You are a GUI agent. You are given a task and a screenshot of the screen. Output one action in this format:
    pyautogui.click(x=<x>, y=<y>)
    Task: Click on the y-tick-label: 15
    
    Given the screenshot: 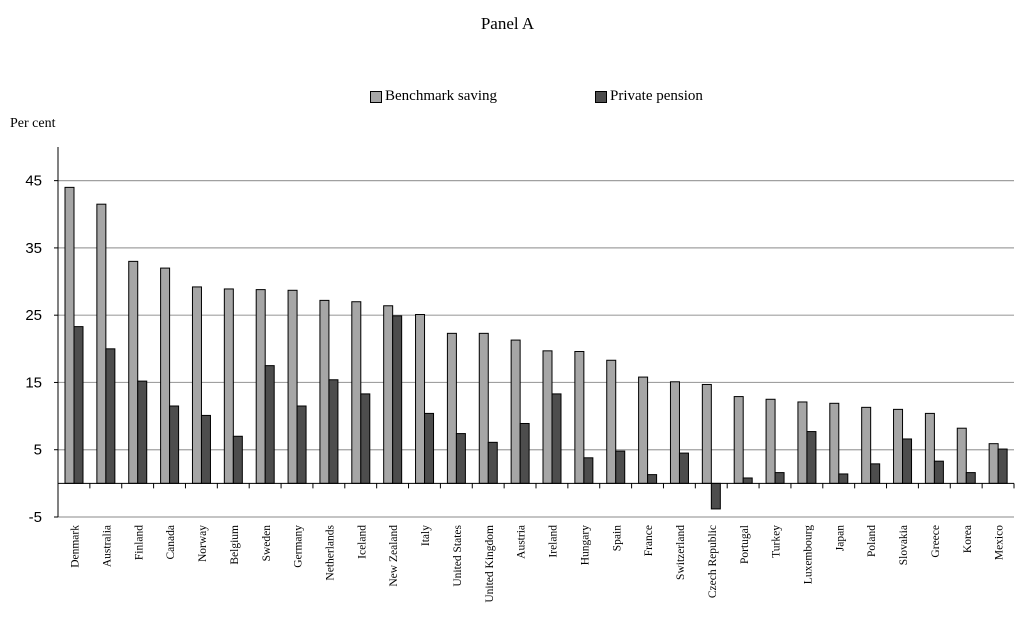 What is the action you would take?
    pyautogui.click(x=33, y=382)
    